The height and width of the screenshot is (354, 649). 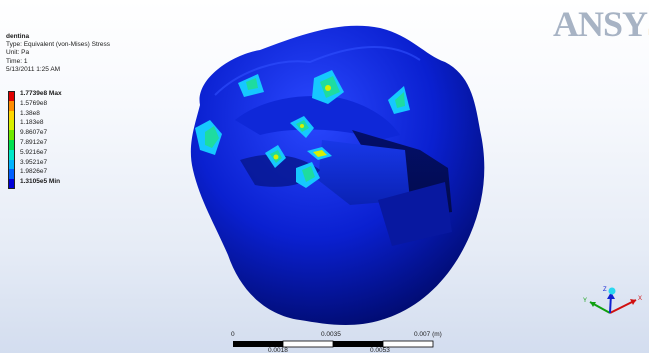 What do you see at coordinates (34, 172) in the screenshot?
I see `legend-label: 1.9826e7` at bounding box center [34, 172].